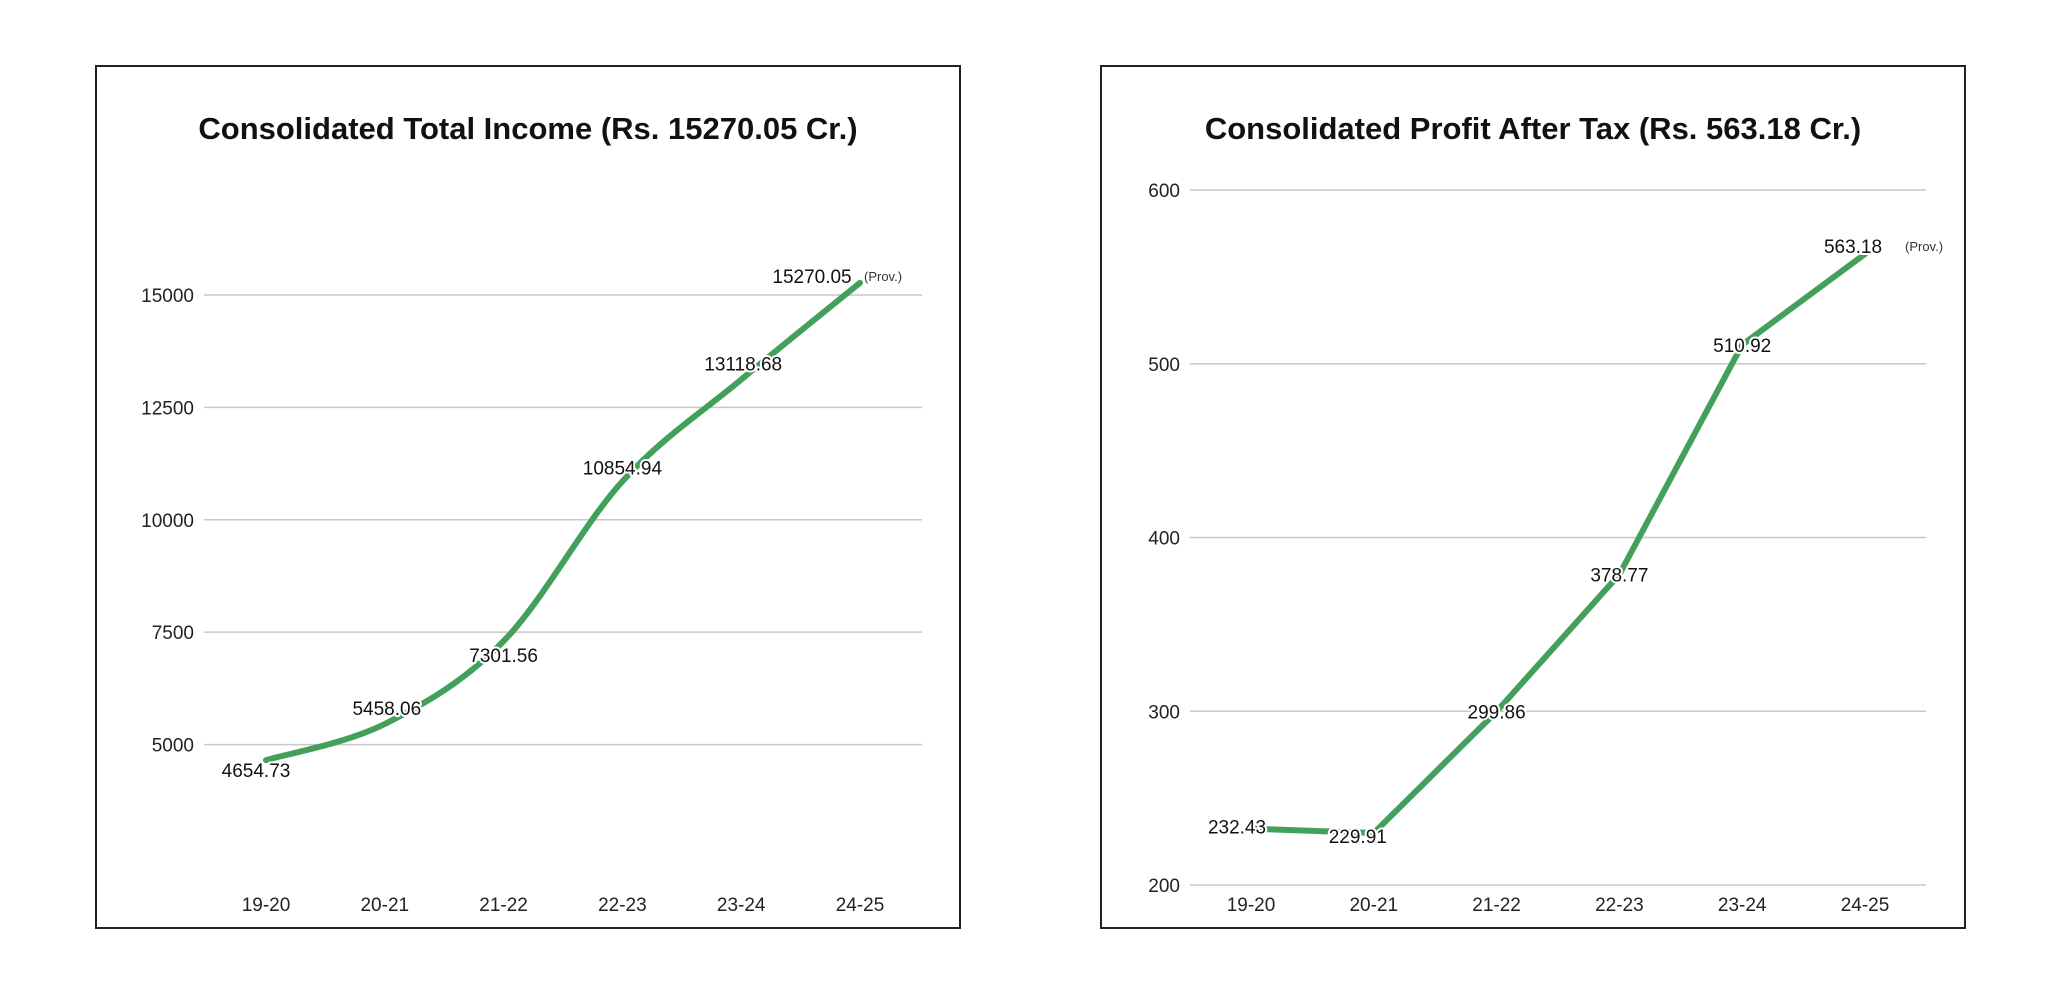 This screenshot has width=2058, height=1006. I want to click on income-x-tick-20-21: 20-21, so click(384, 905).